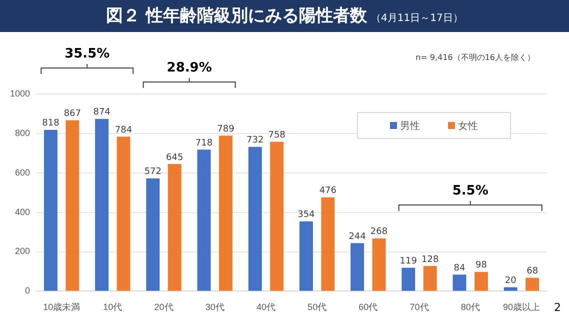  What do you see at coordinates (409, 126) in the screenshot?
I see `legend-label: 男性` at bounding box center [409, 126].